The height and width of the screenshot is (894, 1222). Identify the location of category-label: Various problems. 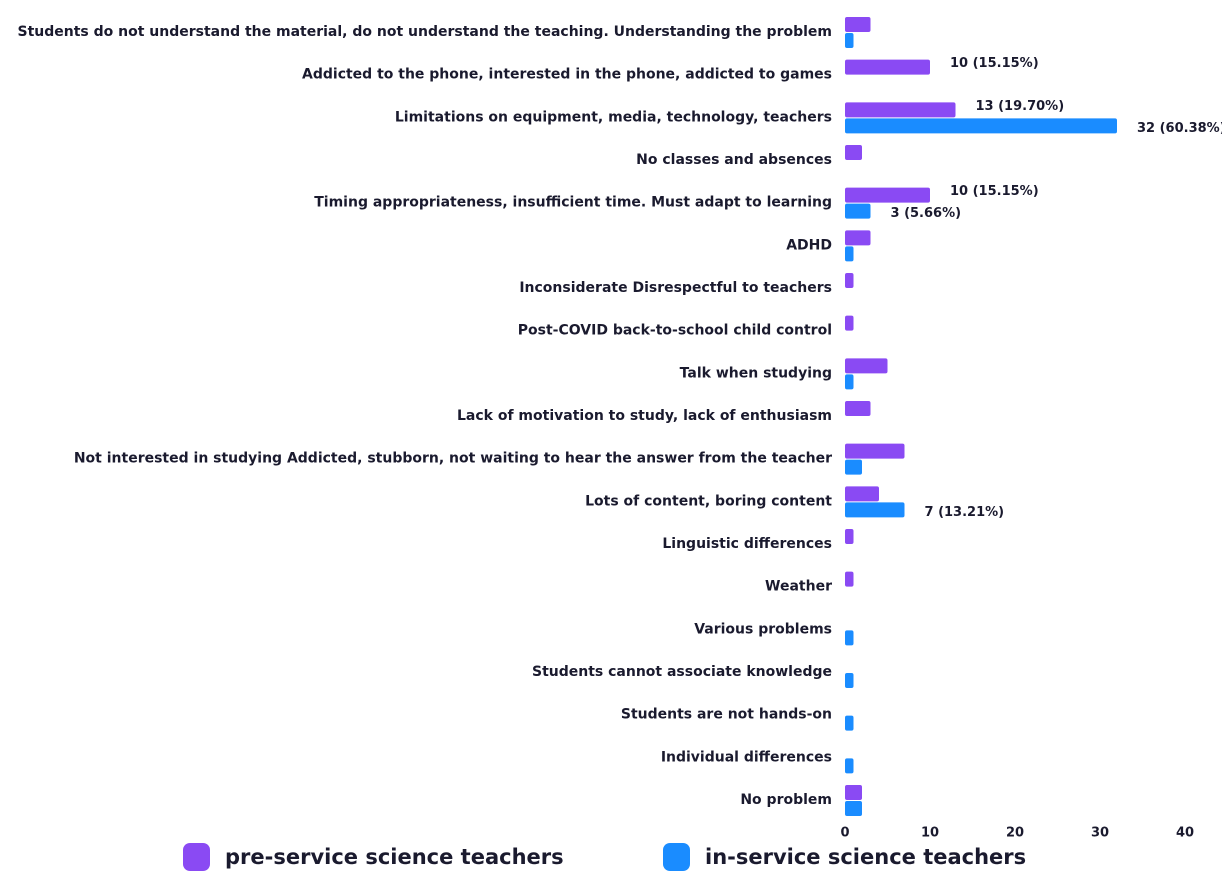
(763, 629).